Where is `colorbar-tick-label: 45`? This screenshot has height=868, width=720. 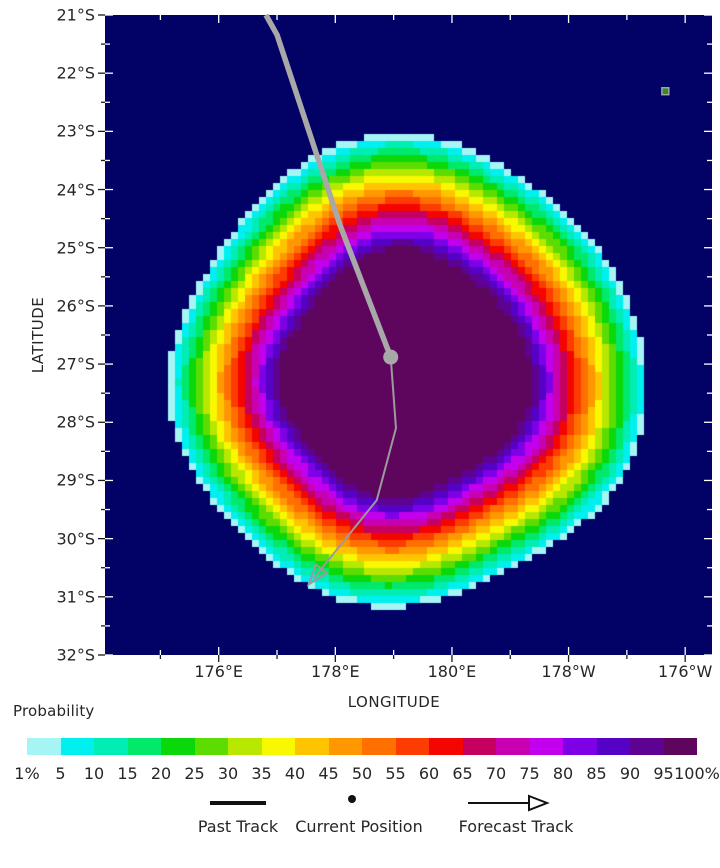 colorbar-tick-label: 45 is located at coordinates (328, 773).